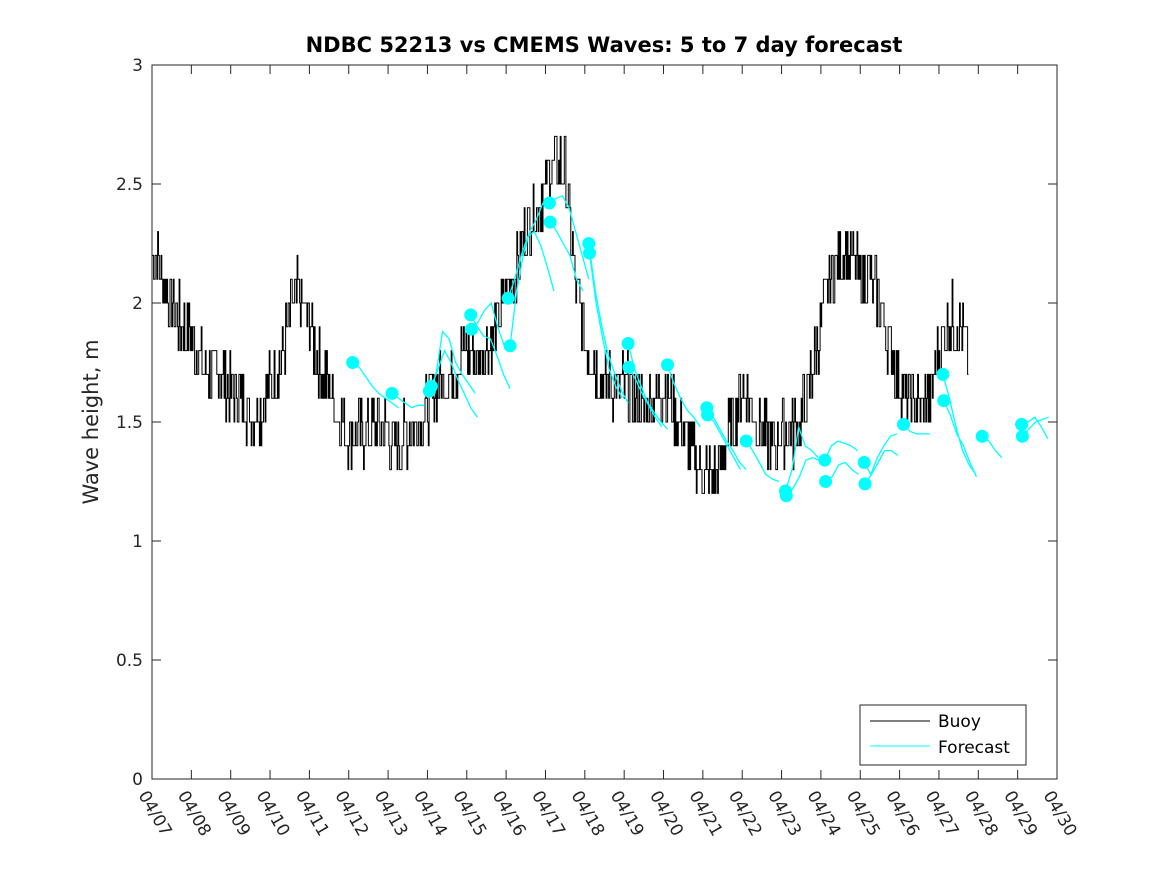  I want to click on x-tick-label: 04/22, so click(745, 814).